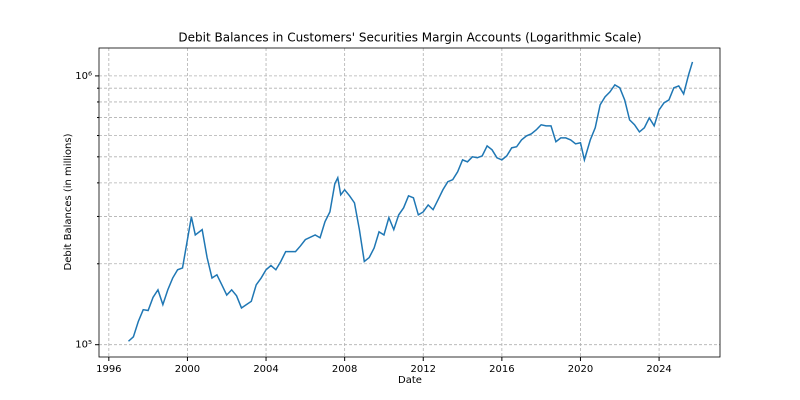 This screenshot has height=400, width=800. What do you see at coordinates (501, 369) in the screenshot?
I see `x-tick-label: 2016` at bounding box center [501, 369].